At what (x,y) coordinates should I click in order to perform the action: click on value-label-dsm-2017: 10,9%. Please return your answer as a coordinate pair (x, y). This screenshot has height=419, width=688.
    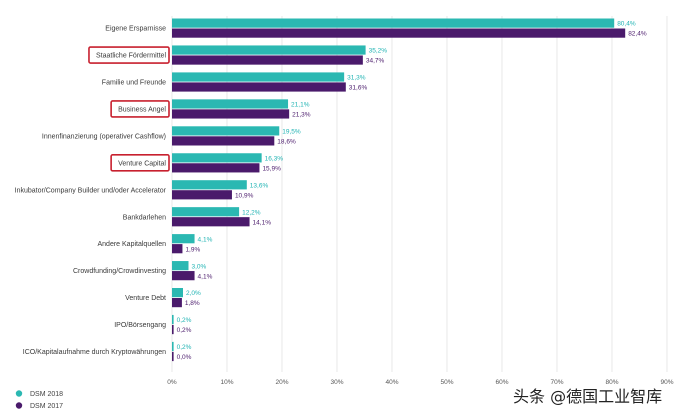
    Looking at the image, I should click on (244, 195).